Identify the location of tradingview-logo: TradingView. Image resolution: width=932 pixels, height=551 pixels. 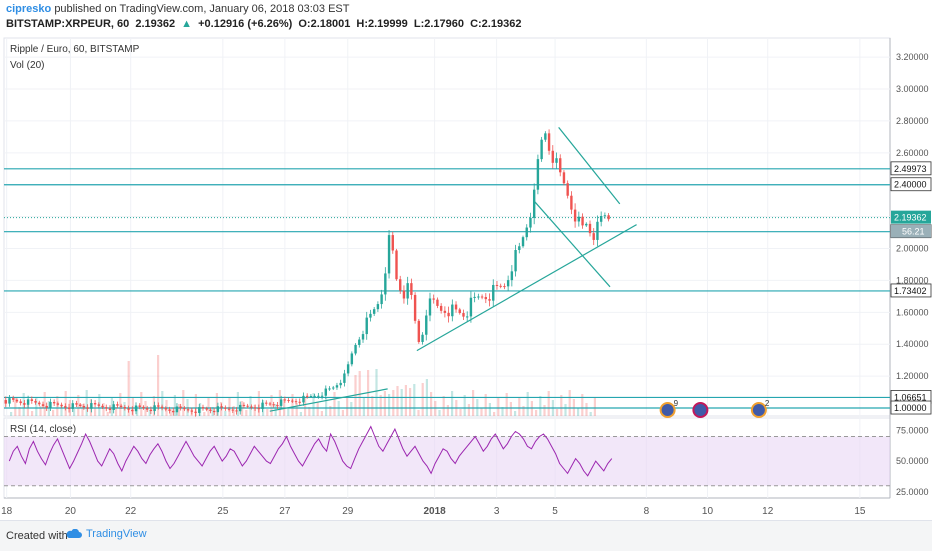
(106, 534).